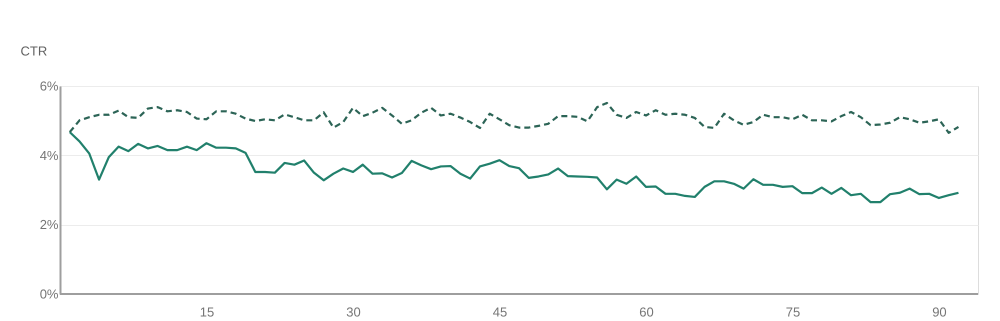  What do you see at coordinates (646, 312) in the screenshot?
I see `x-tick-label: 60` at bounding box center [646, 312].